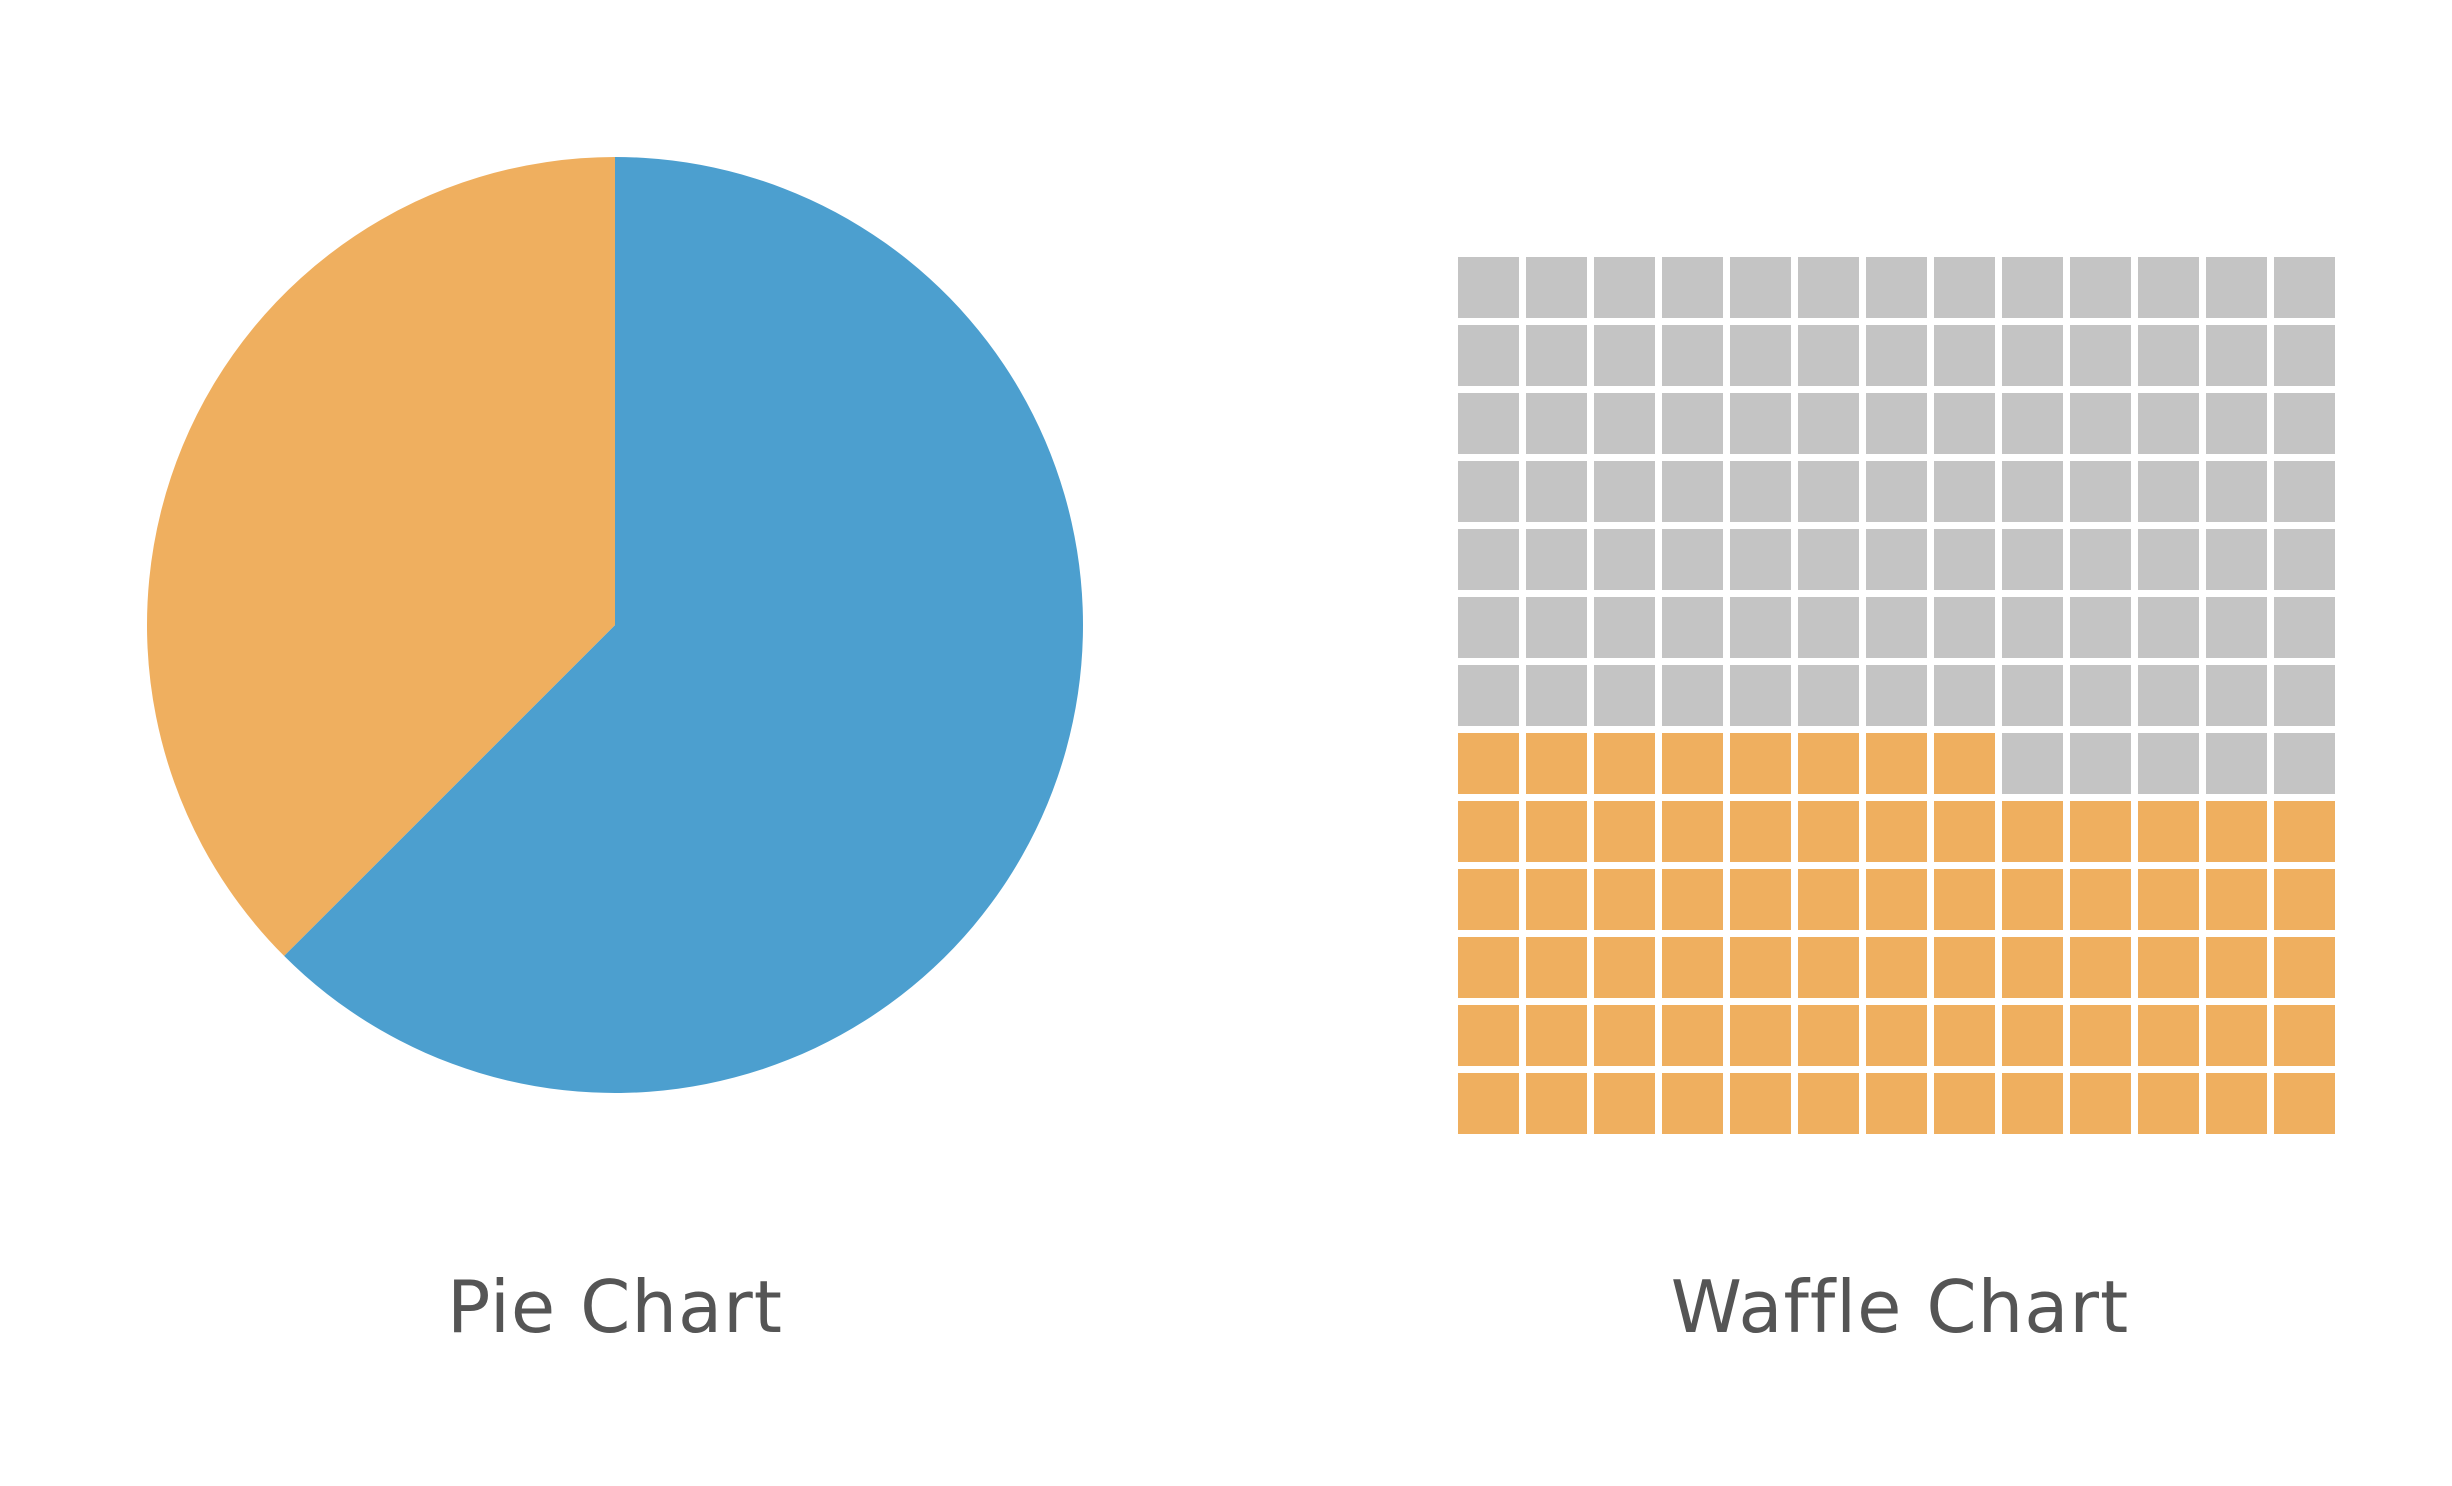  Describe the element at coordinates (615, 1307) in the screenshot. I see `pie-chart-caption: Pie Chart` at that location.